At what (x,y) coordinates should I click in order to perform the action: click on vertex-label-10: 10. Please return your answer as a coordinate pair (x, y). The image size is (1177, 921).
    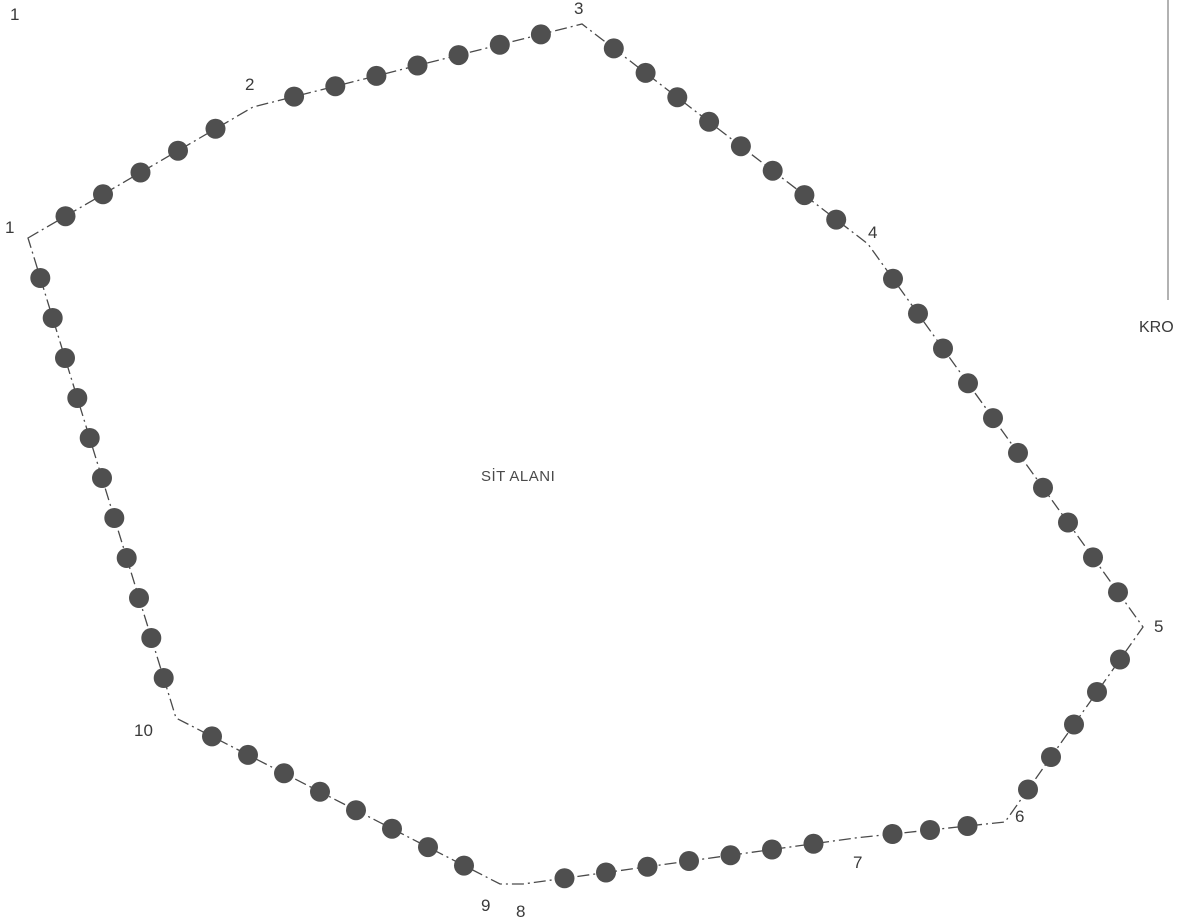
    Looking at the image, I should click on (143, 730).